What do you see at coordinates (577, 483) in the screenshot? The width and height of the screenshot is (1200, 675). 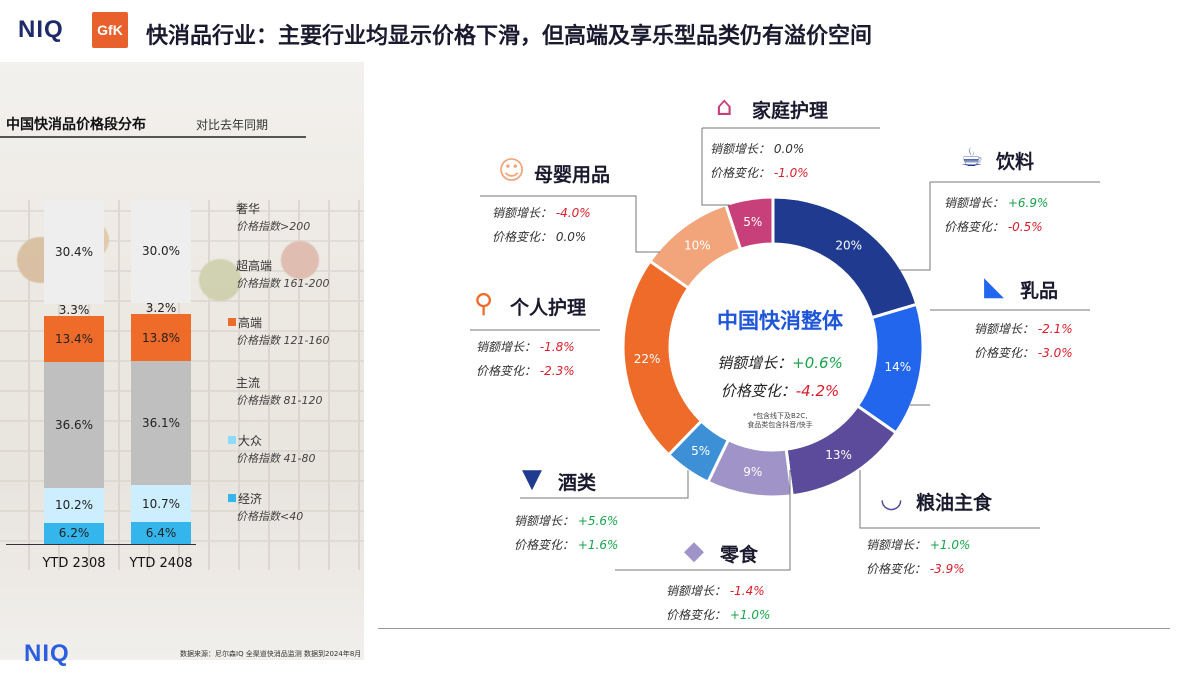 I see `category-name: 酒类` at bounding box center [577, 483].